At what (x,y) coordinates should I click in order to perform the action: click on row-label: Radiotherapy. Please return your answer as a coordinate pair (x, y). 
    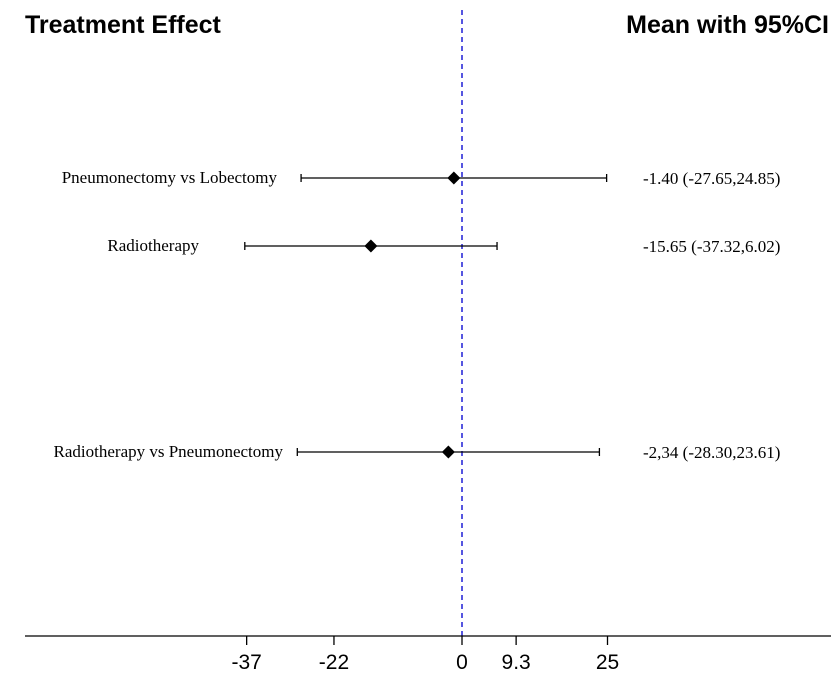
    Looking at the image, I should click on (153, 245).